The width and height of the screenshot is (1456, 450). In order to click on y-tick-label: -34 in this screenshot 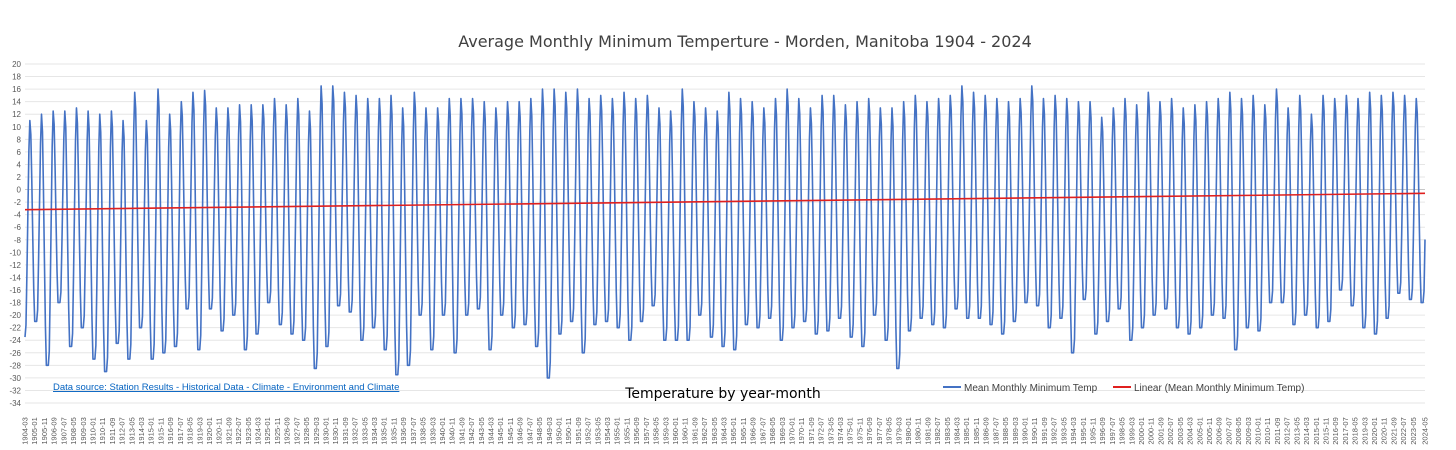, I will do `click(15, 403)`.